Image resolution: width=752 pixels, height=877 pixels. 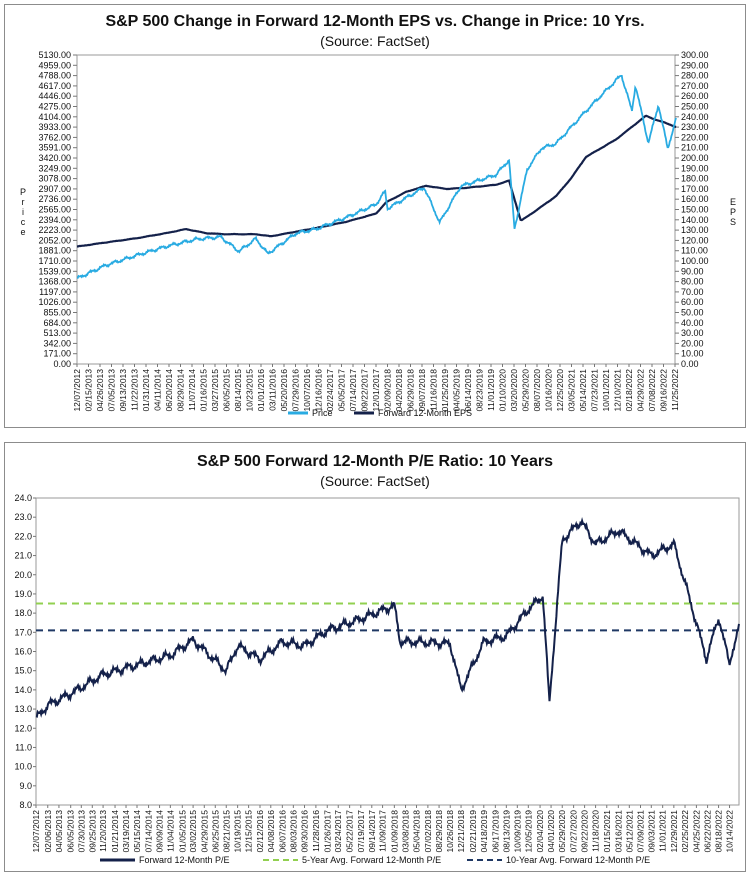 I want to click on x-tick-label: 10/16/2020, so click(x=549, y=390).